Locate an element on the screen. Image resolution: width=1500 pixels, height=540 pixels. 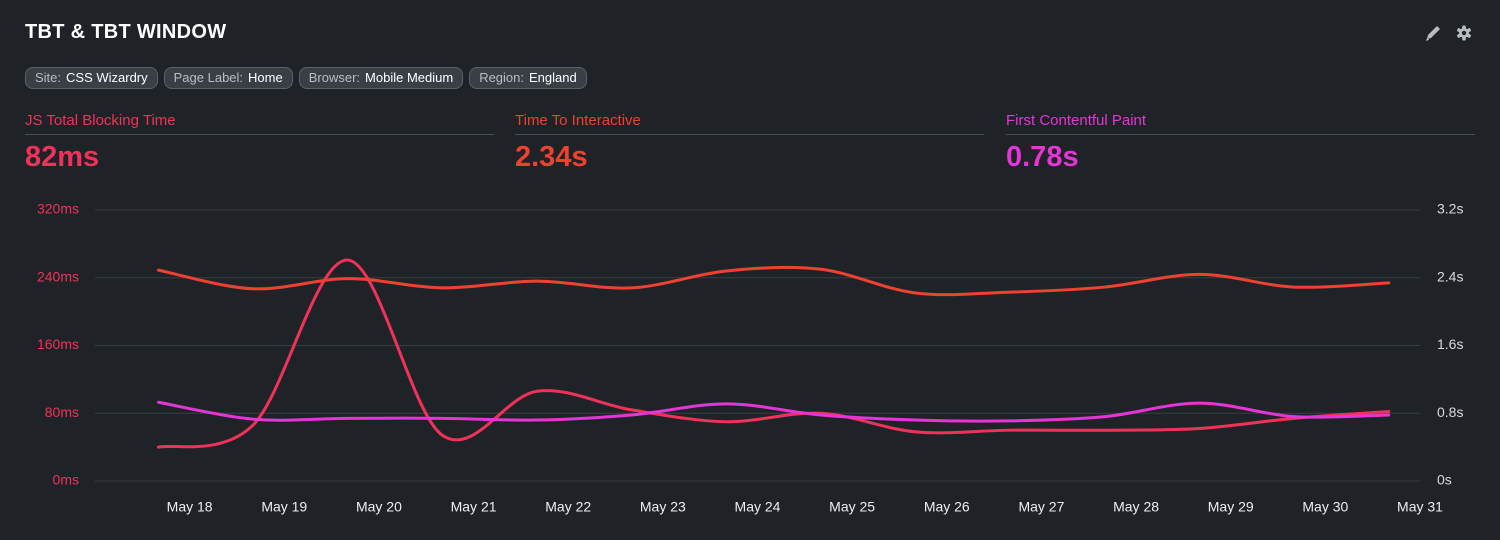
y-tick-label: 240ms is located at coordinates (58, 276).